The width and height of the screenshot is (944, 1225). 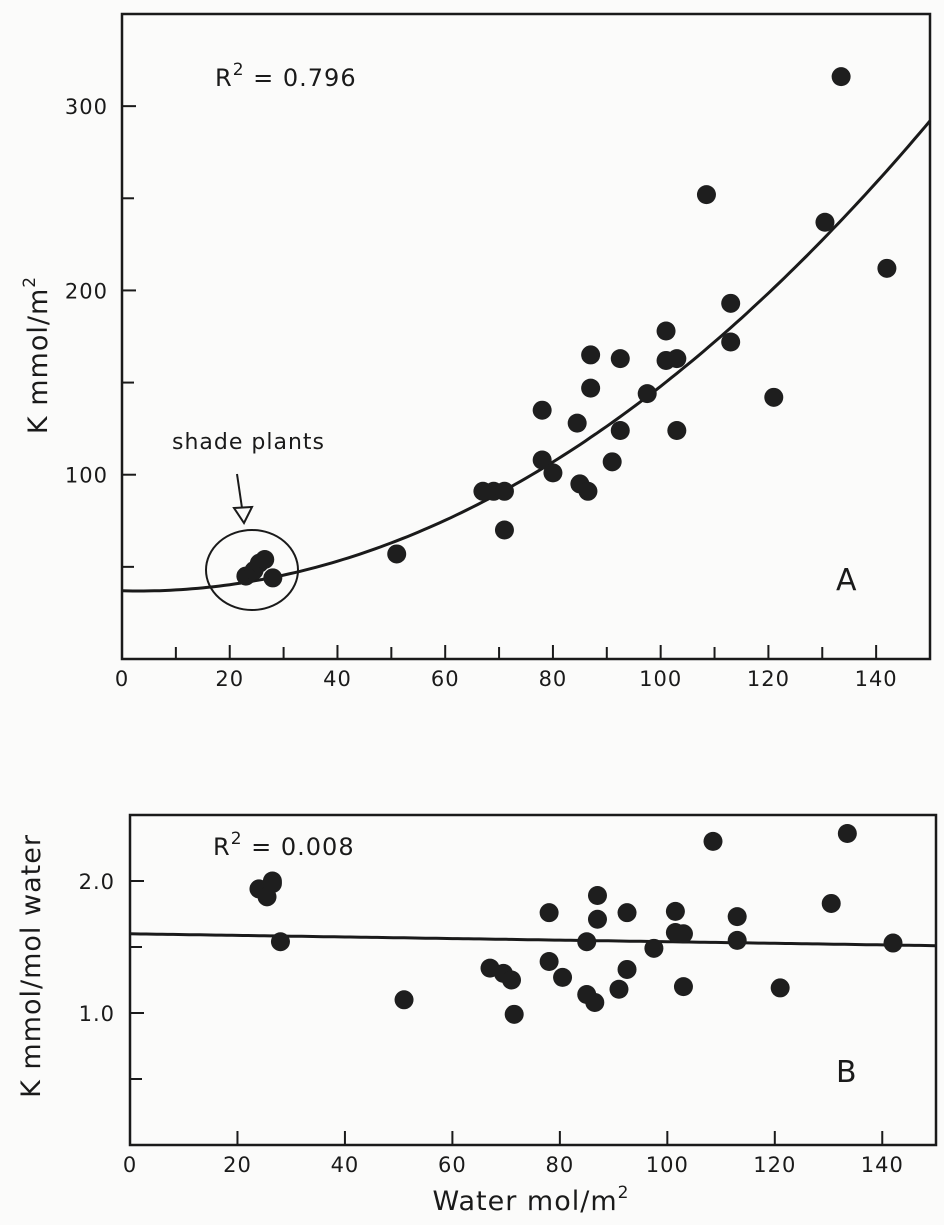 I want to click on shade-plants-arrow, so click(x=239, y=491).